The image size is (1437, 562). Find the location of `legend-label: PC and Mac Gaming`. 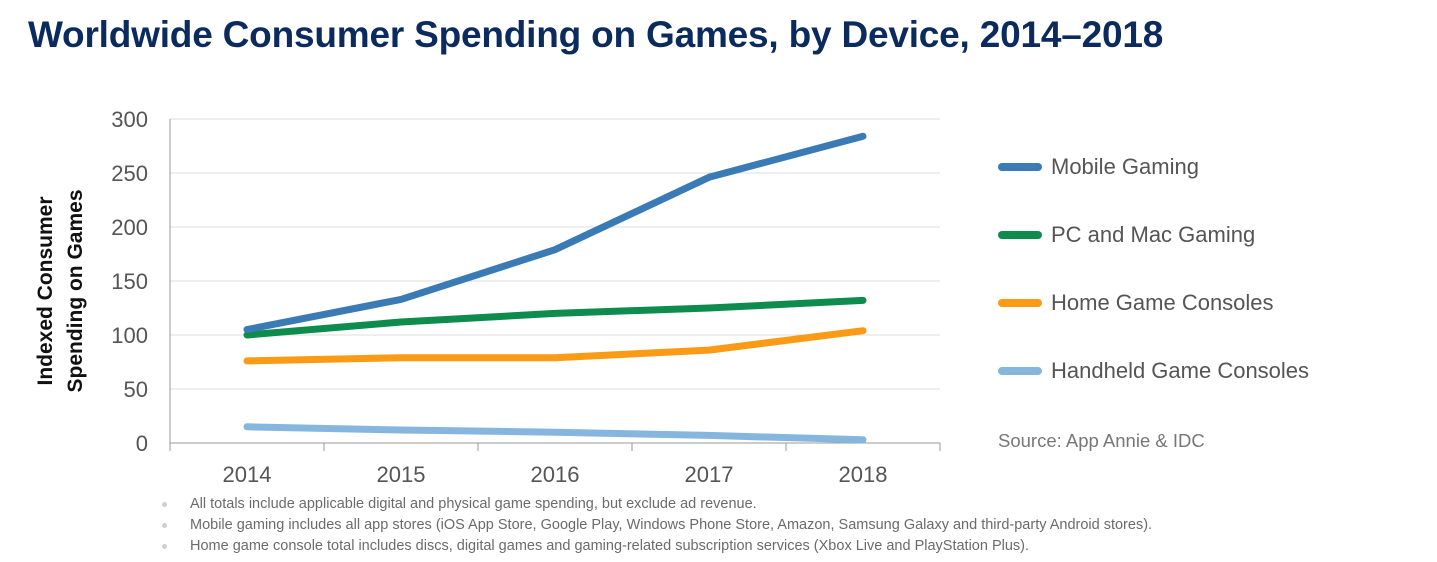

legend-label: PC and Mac Gaming is located at coordinates (1153, 234).